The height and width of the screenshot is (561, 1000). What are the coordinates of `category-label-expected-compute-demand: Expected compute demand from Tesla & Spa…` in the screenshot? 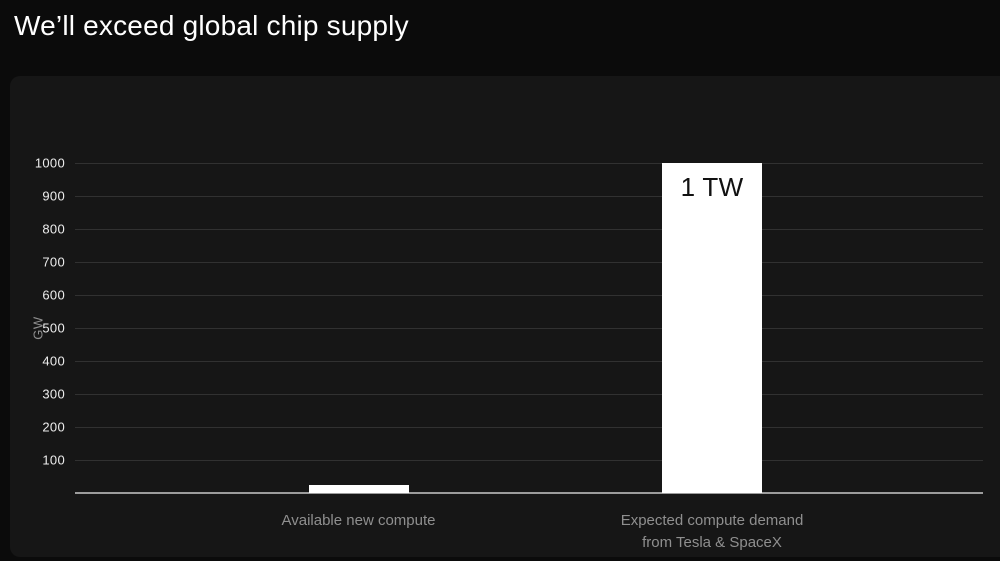 It's located at (712, 531).